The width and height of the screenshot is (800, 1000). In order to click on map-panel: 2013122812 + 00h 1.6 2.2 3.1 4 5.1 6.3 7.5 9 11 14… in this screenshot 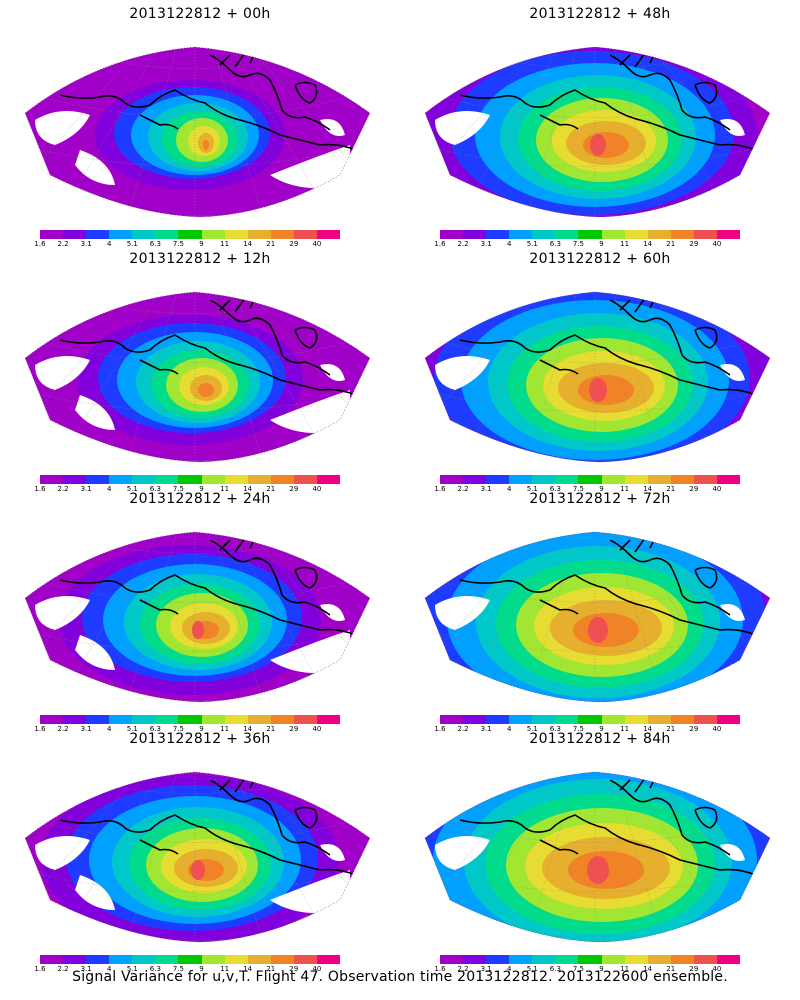, I will do `click(200, 127)`.